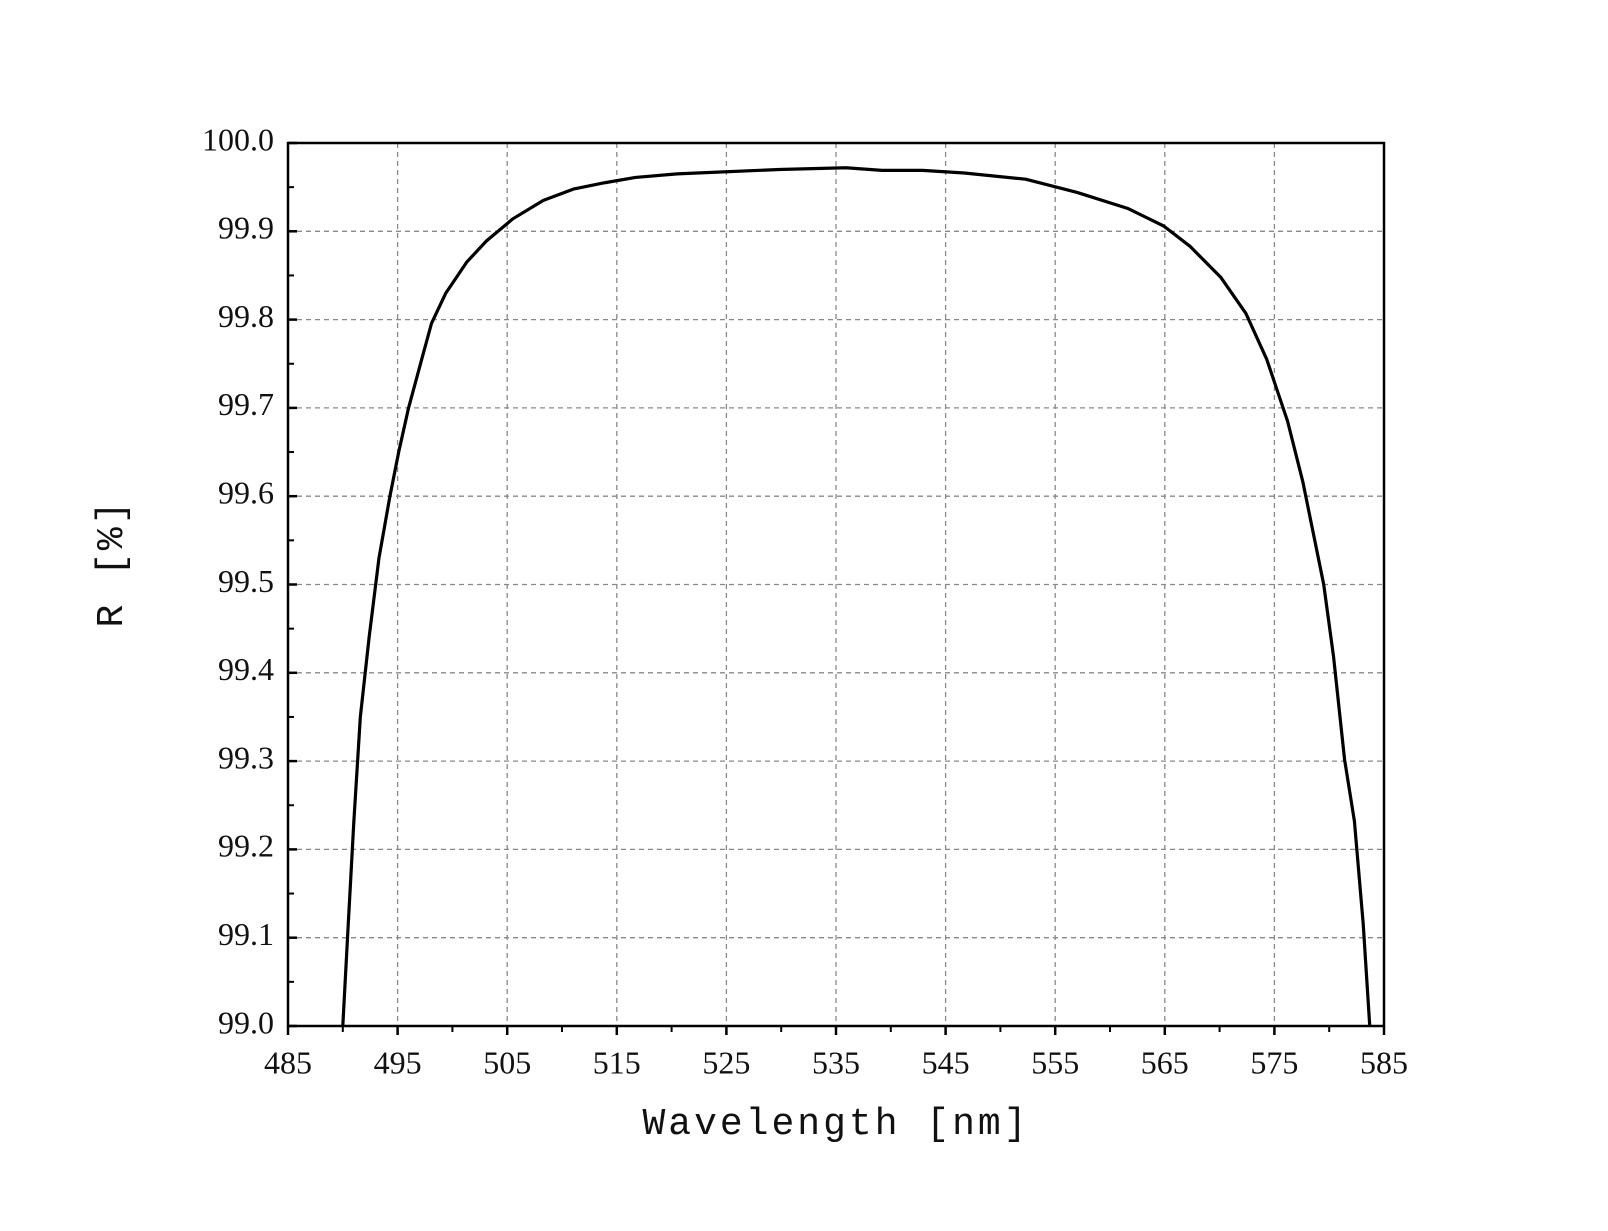 This screenshot has width=1608, height=1231. Describe the element at coordinates (246, 757) in the screenshot. I see `y-tick-label: 99.3` at that location.